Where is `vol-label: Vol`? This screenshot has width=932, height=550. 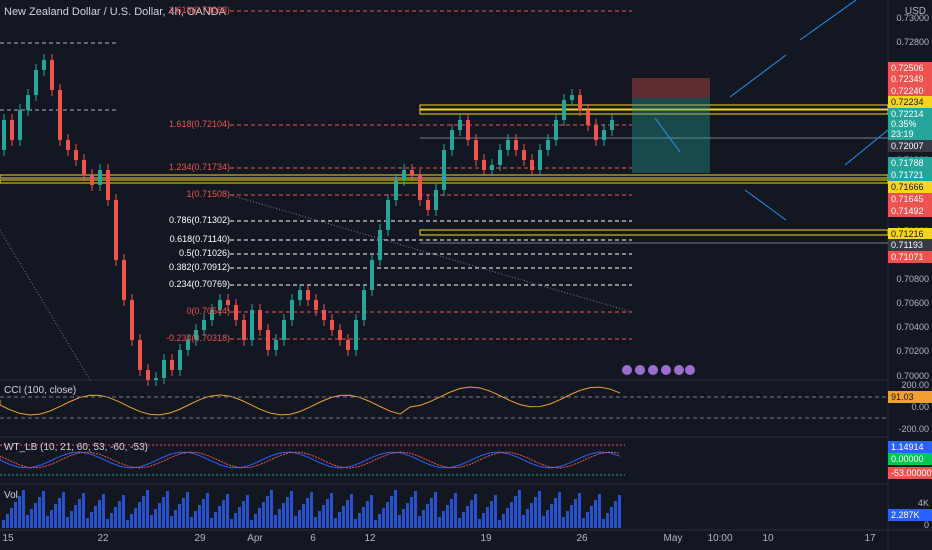
vol-label: Vol is located at coordinates (11, 495).